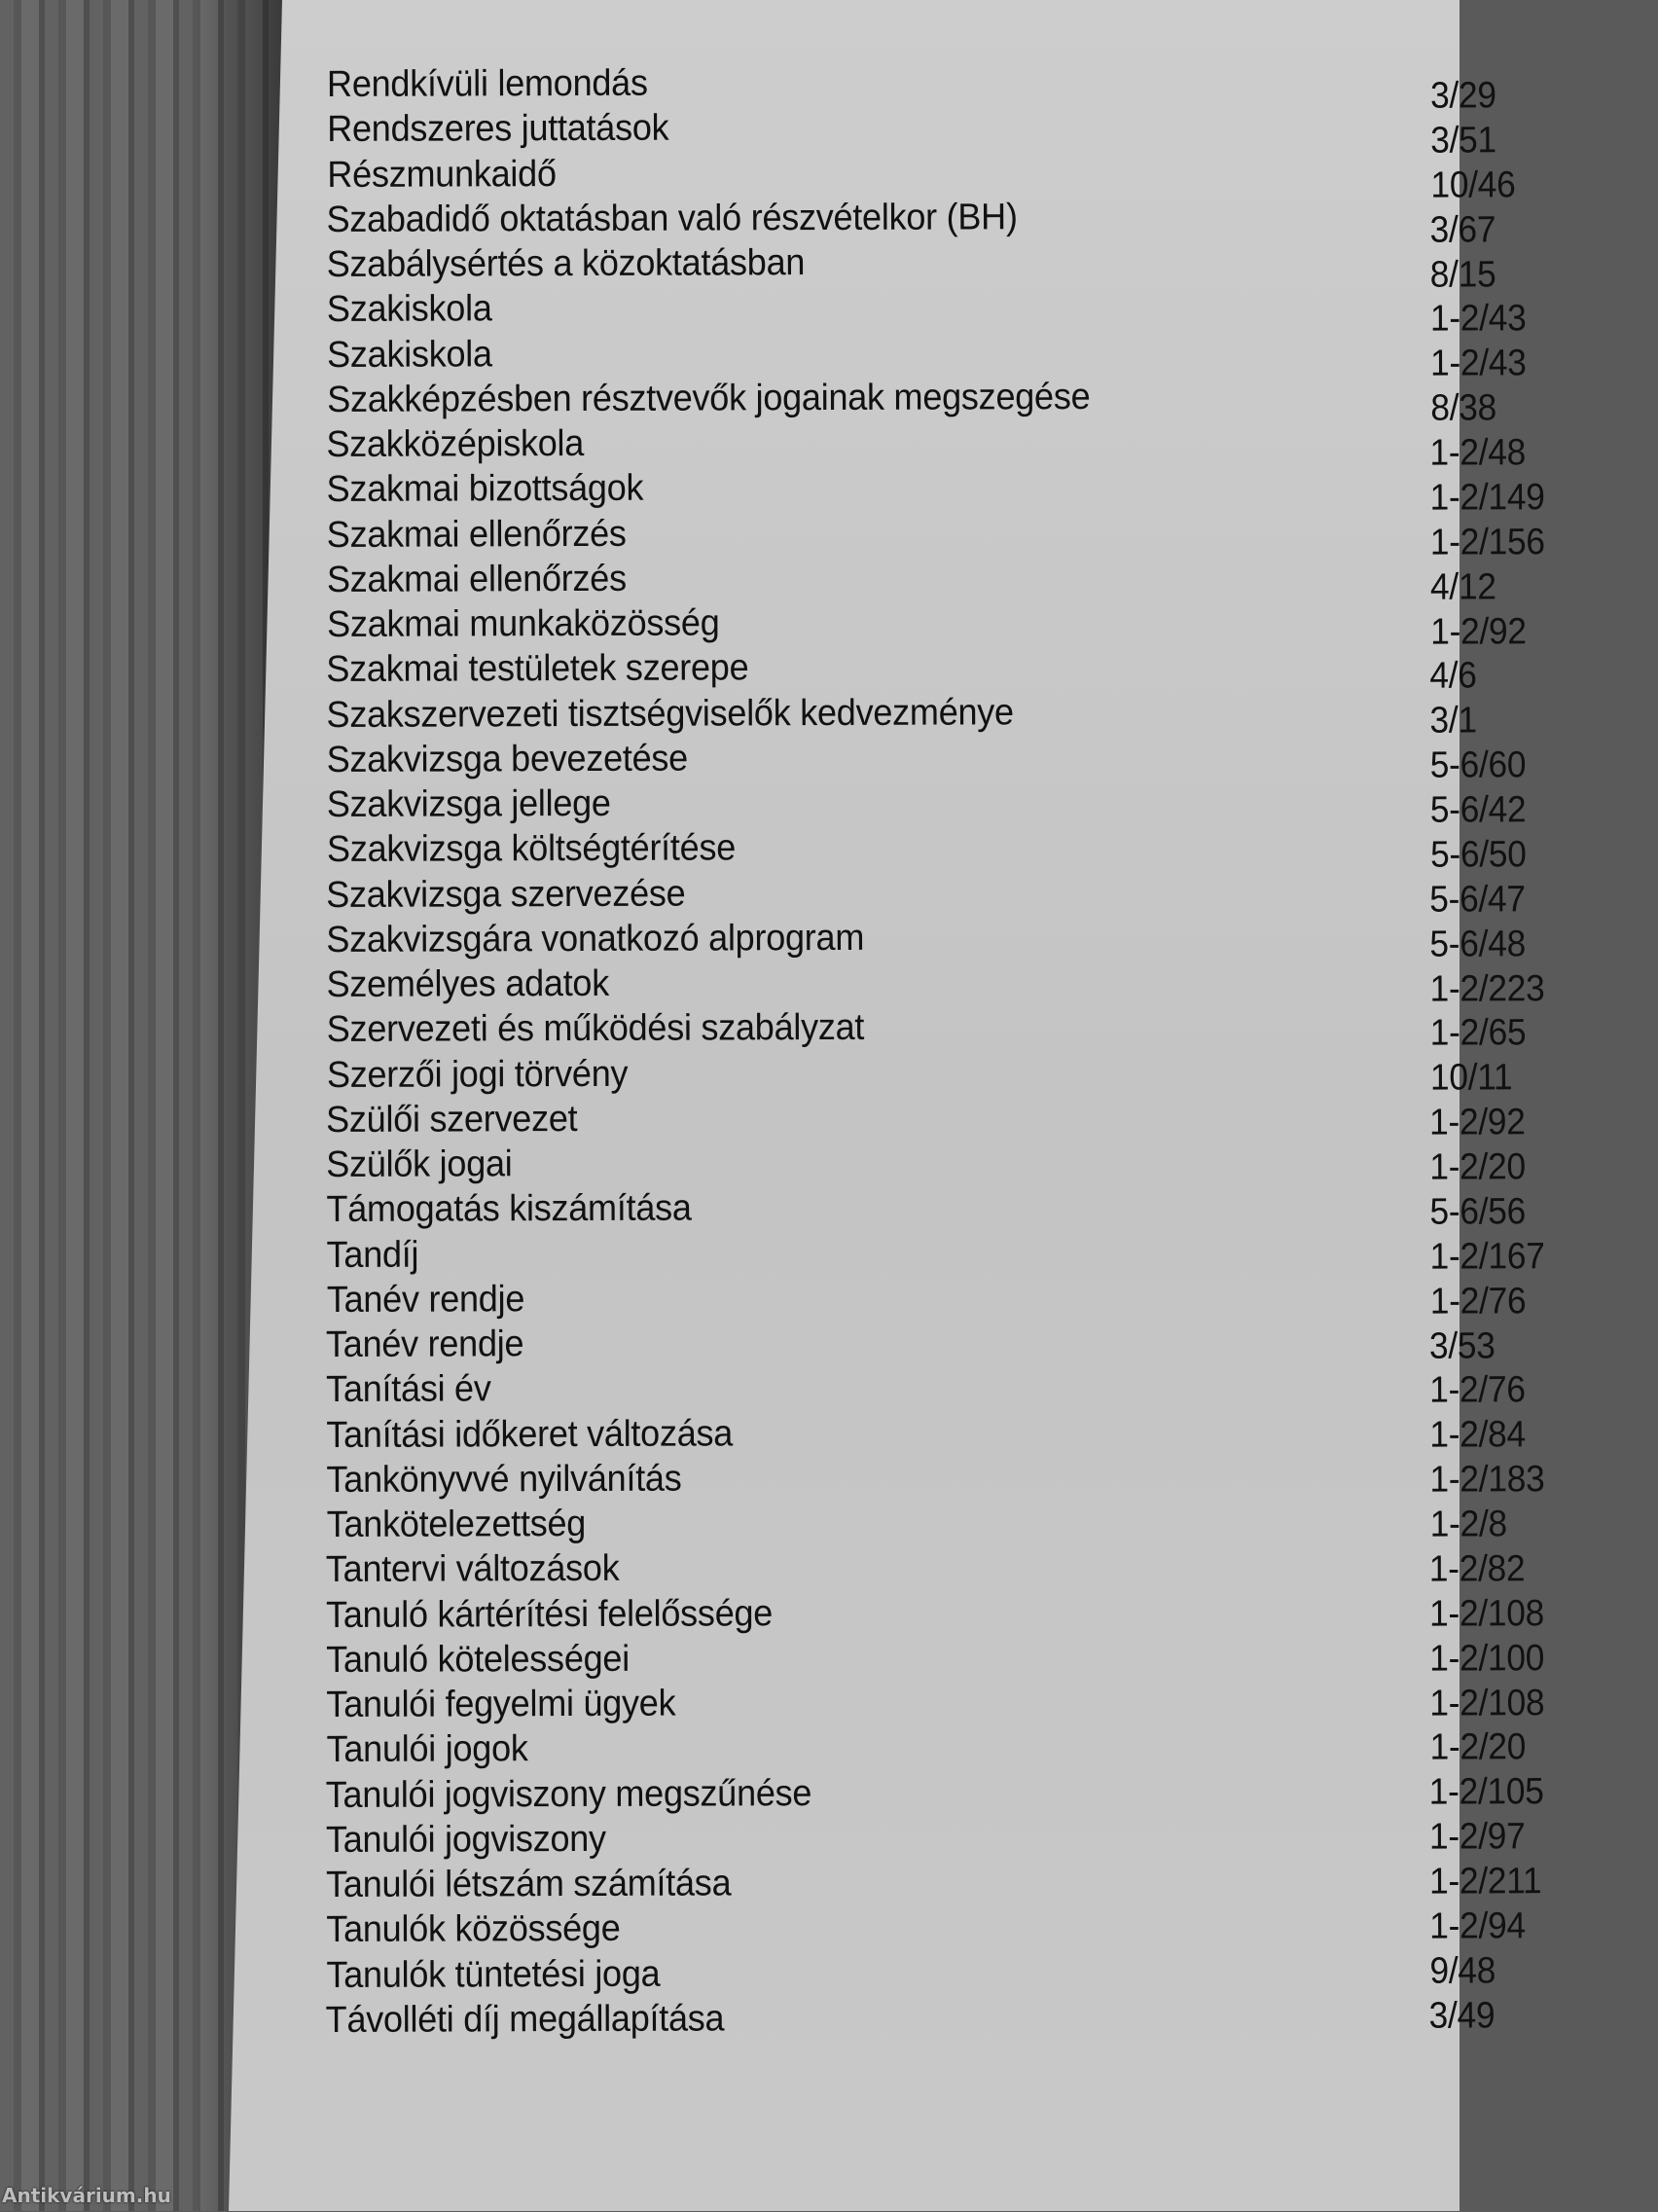 The width and height of the screenshot is (1658, 2212). What do you see at coordinates (537, 669) in the screenshot?
I see `entry-label: Szakmai testületek szerepe` at bounding box center [537, 669].